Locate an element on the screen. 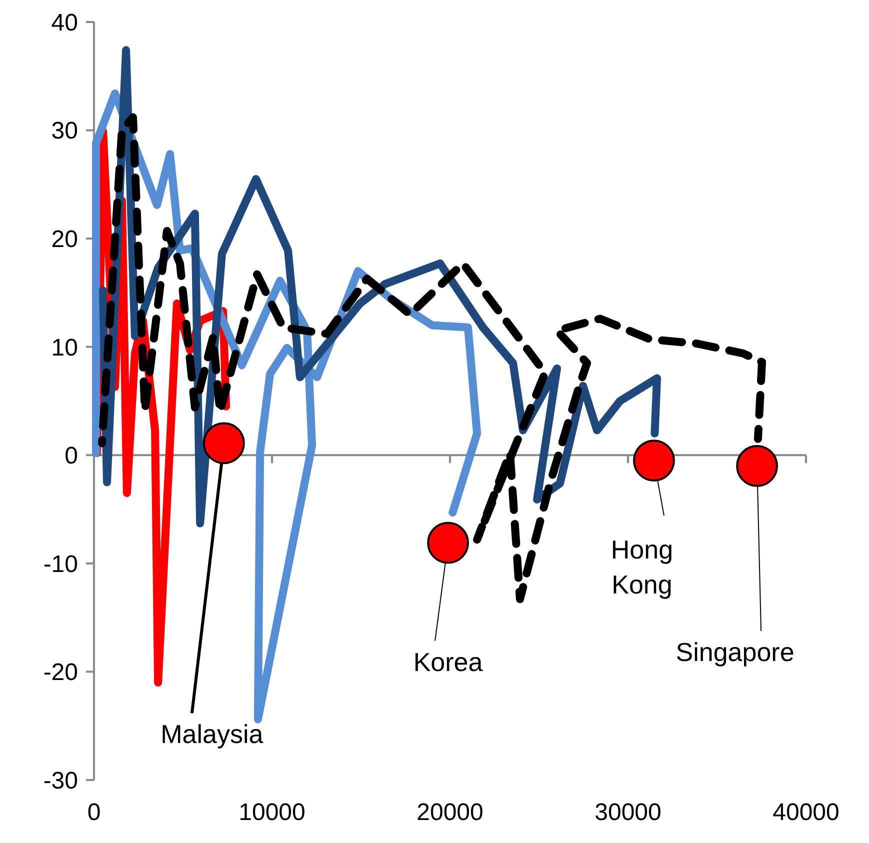  annotation: Hong Kong is located at coordinates (642, 567).